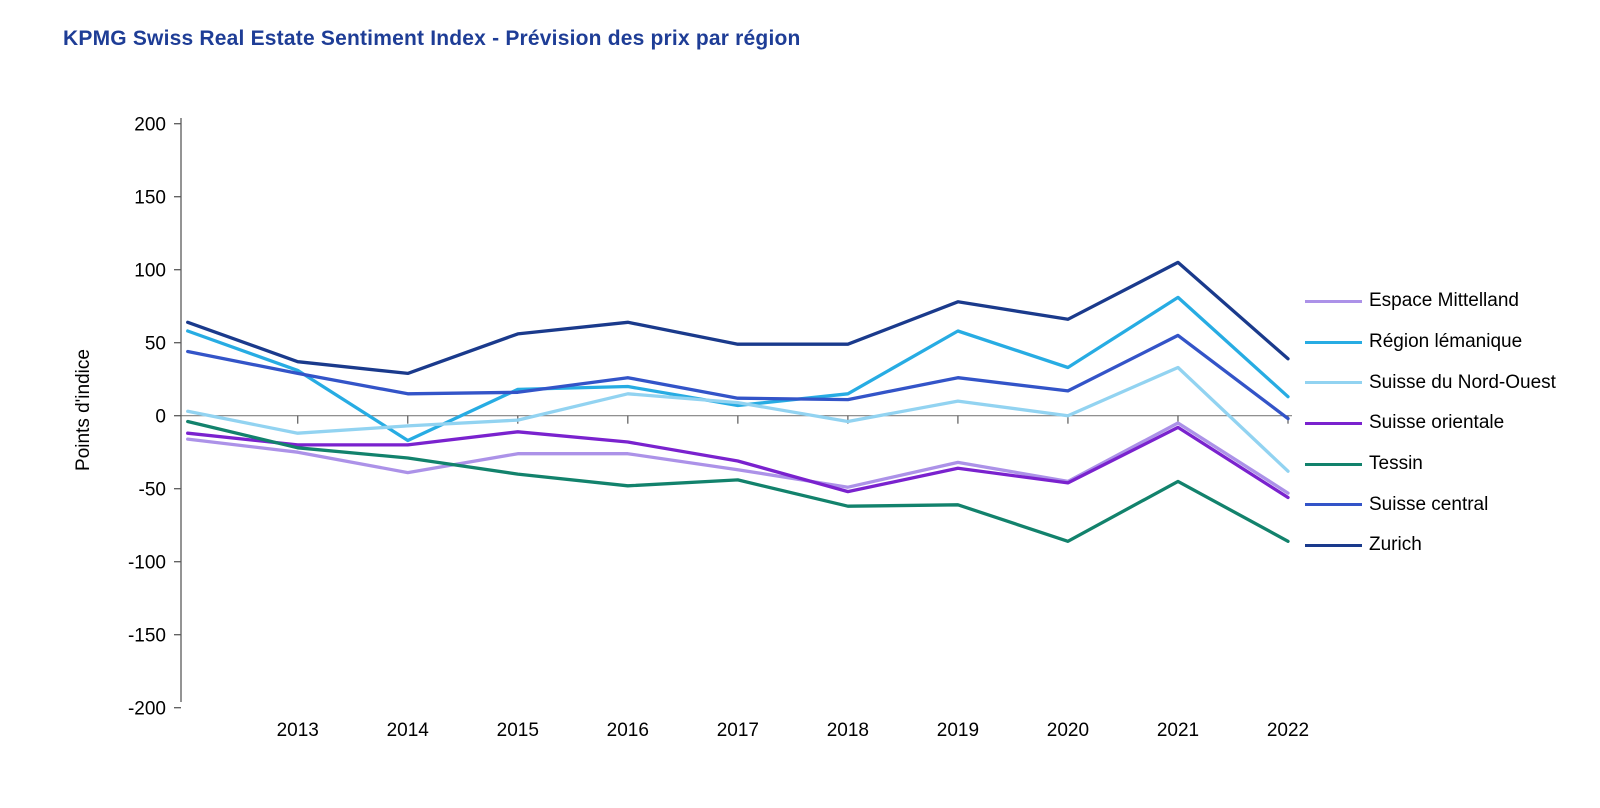 The width and height of the screenshot is (1600, 808). I want to click on y-axis-title: Points d'indice, so click(83, 410).